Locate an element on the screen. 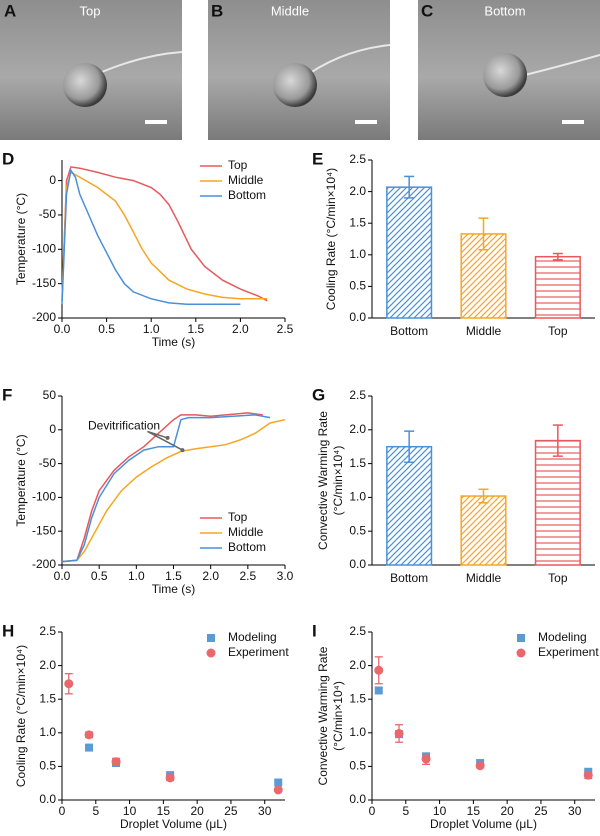  annotation-arrow is located at coordinates (165, 440).